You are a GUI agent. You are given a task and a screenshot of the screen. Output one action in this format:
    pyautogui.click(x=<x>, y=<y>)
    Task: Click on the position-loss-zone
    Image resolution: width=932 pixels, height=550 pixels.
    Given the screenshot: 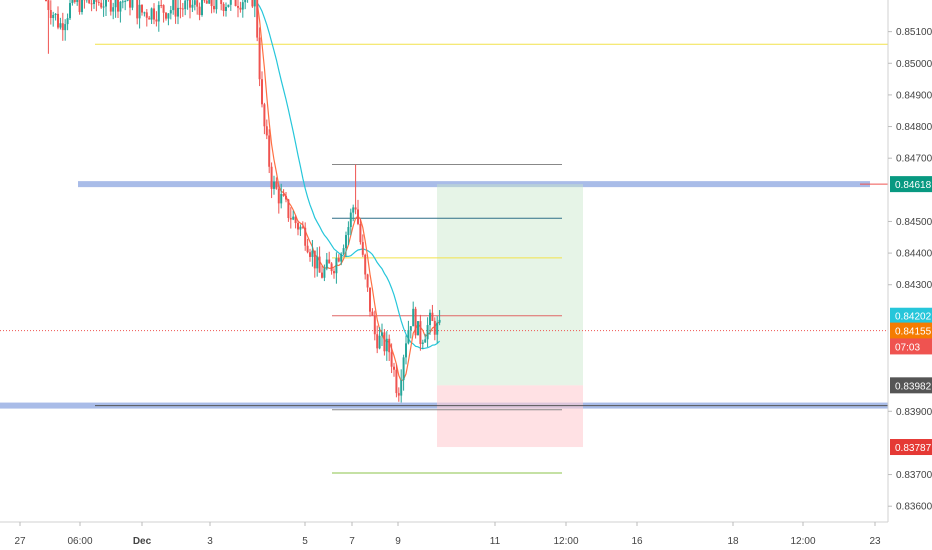 What is the action you would take?
    pyautogui.click(x=510, y=416)
    